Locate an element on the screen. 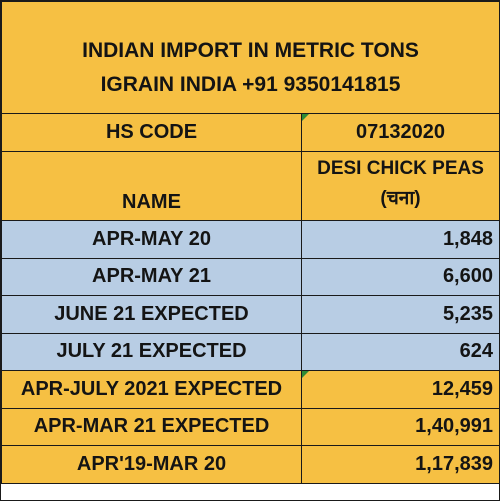  row-value-cell: 1,17,839 is located at coordinates (400, 464).